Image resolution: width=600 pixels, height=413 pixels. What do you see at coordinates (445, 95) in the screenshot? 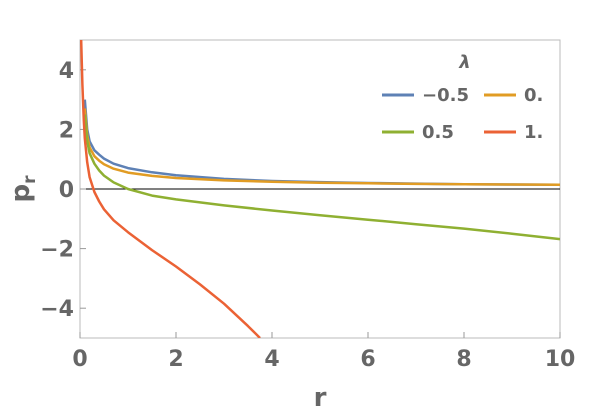
I see `legend-label-1: −0.5` at bounding box center [445, 95].